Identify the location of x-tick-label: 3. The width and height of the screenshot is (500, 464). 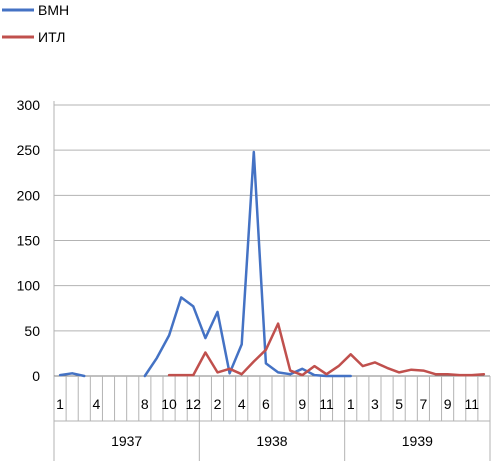
(375, 404).